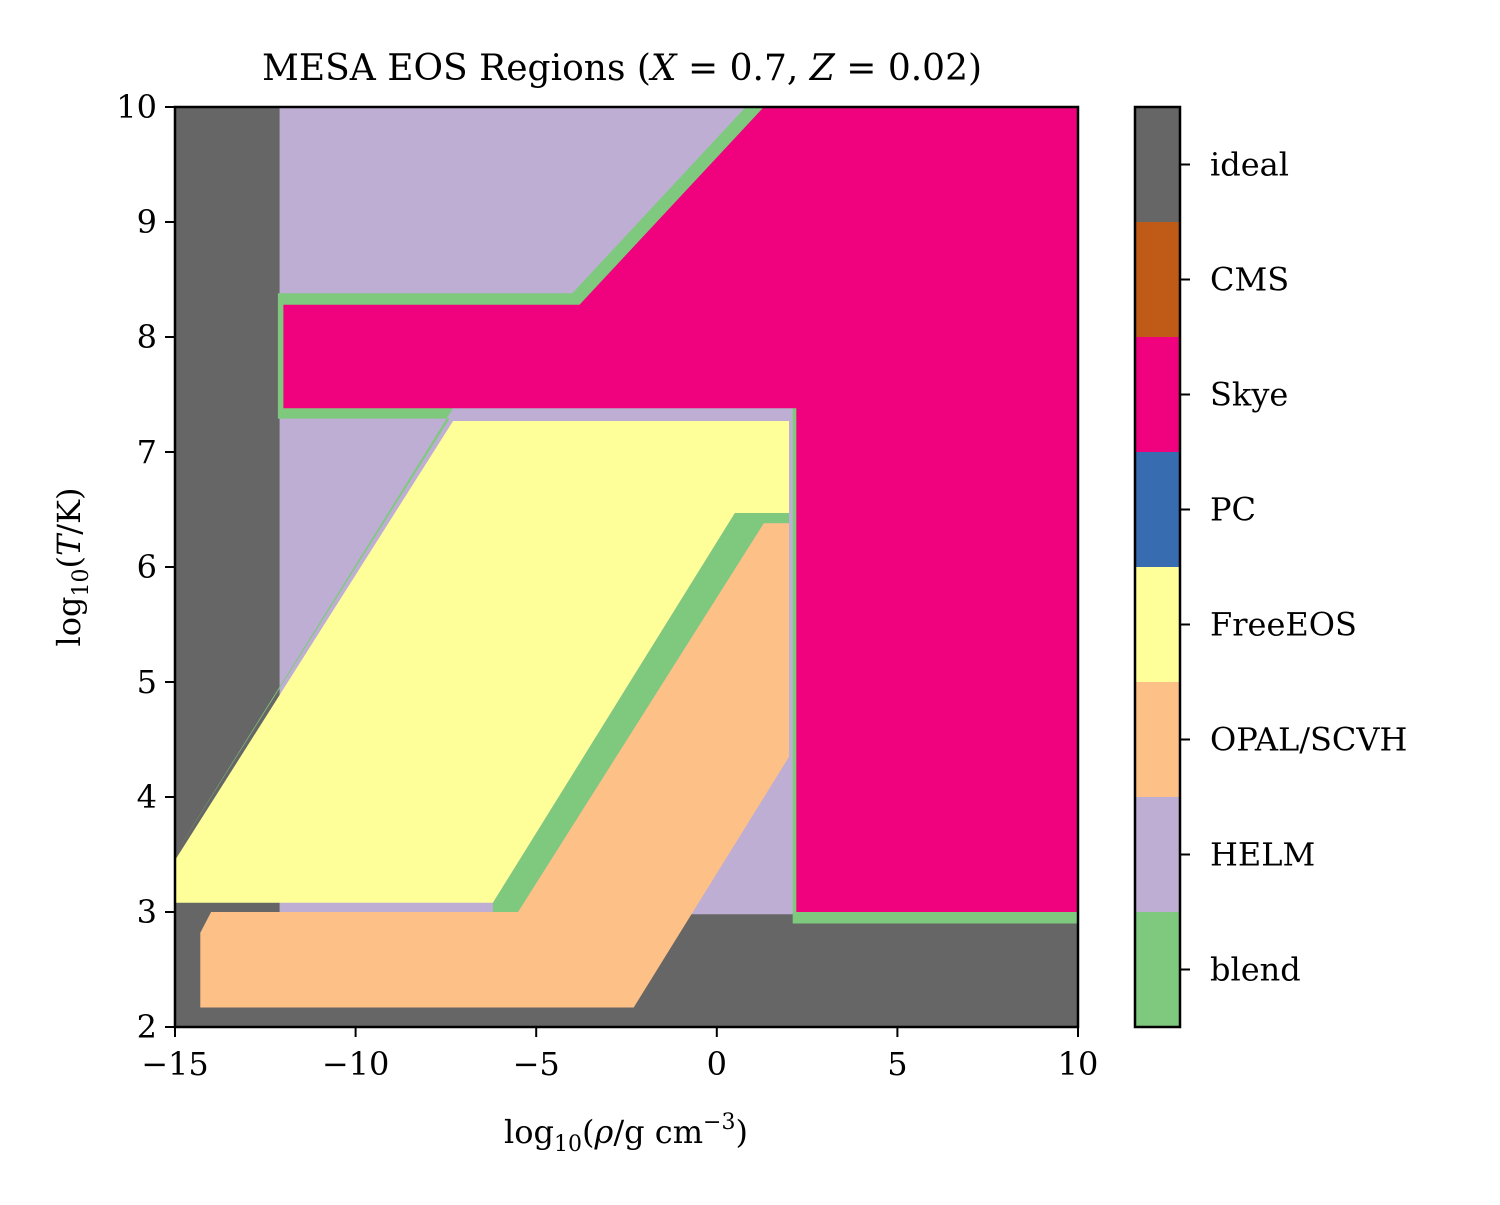  I want to click on colorbar-label: blend, so click(1255, 970).